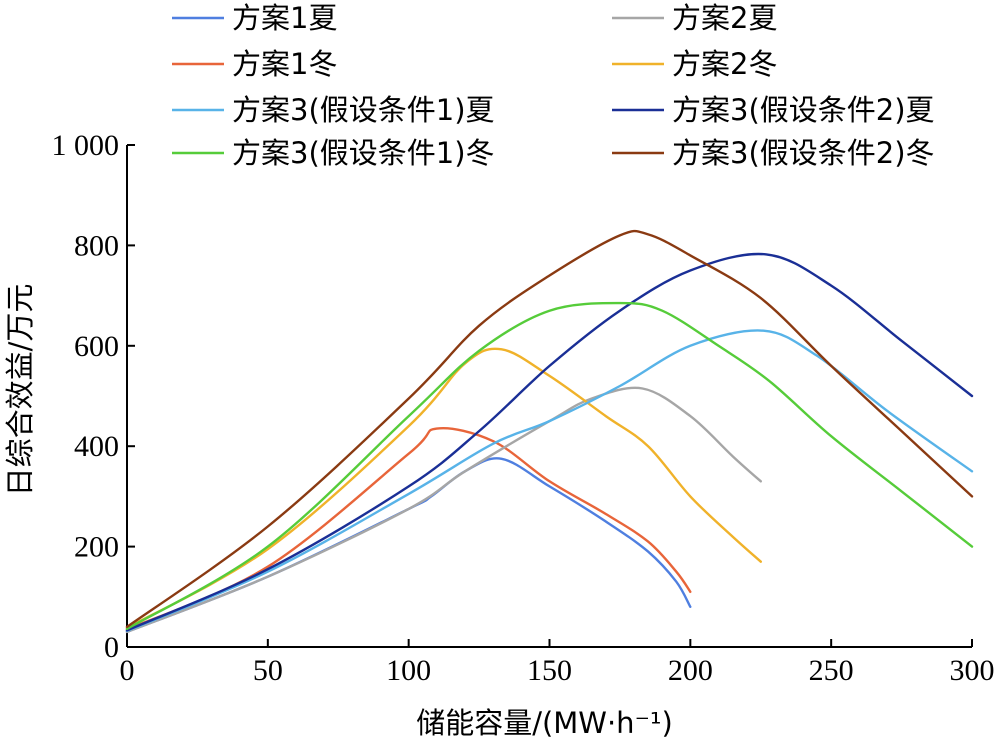  Describe the element at coordinates (724, 18) in the screenshot. I see `legend-label: 方案2夏` at that location.